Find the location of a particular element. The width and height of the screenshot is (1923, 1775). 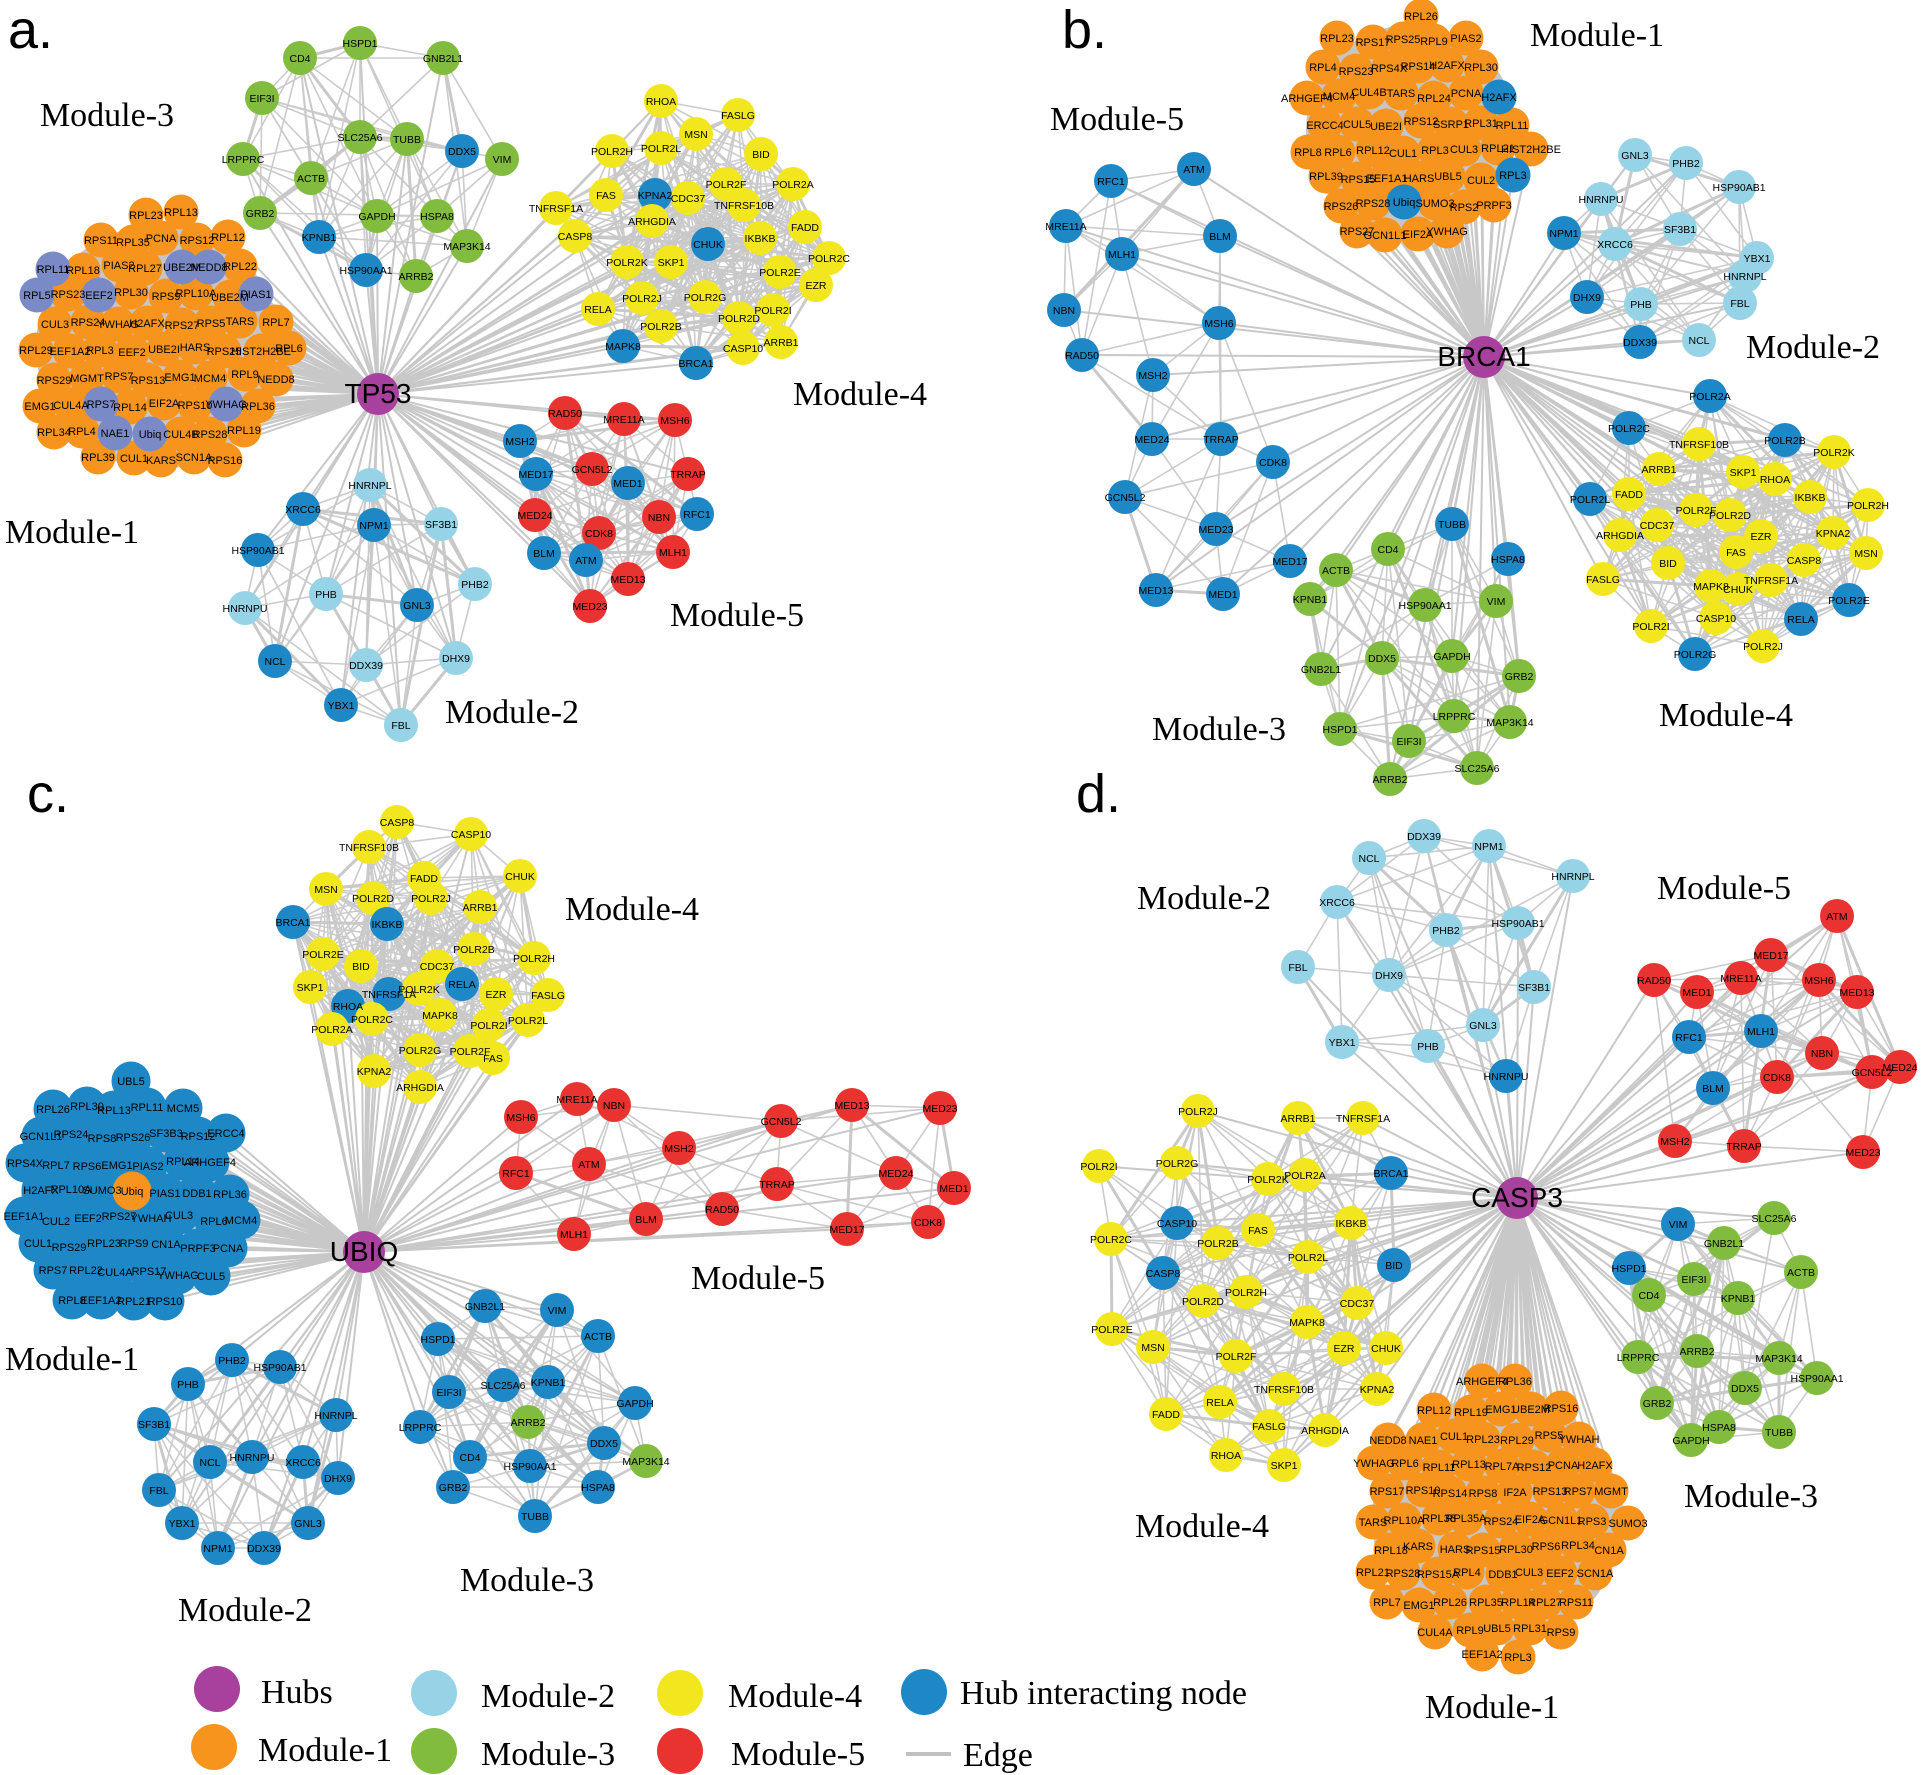

svg-text: SUMO3 is located at coordinates (1434, 204).